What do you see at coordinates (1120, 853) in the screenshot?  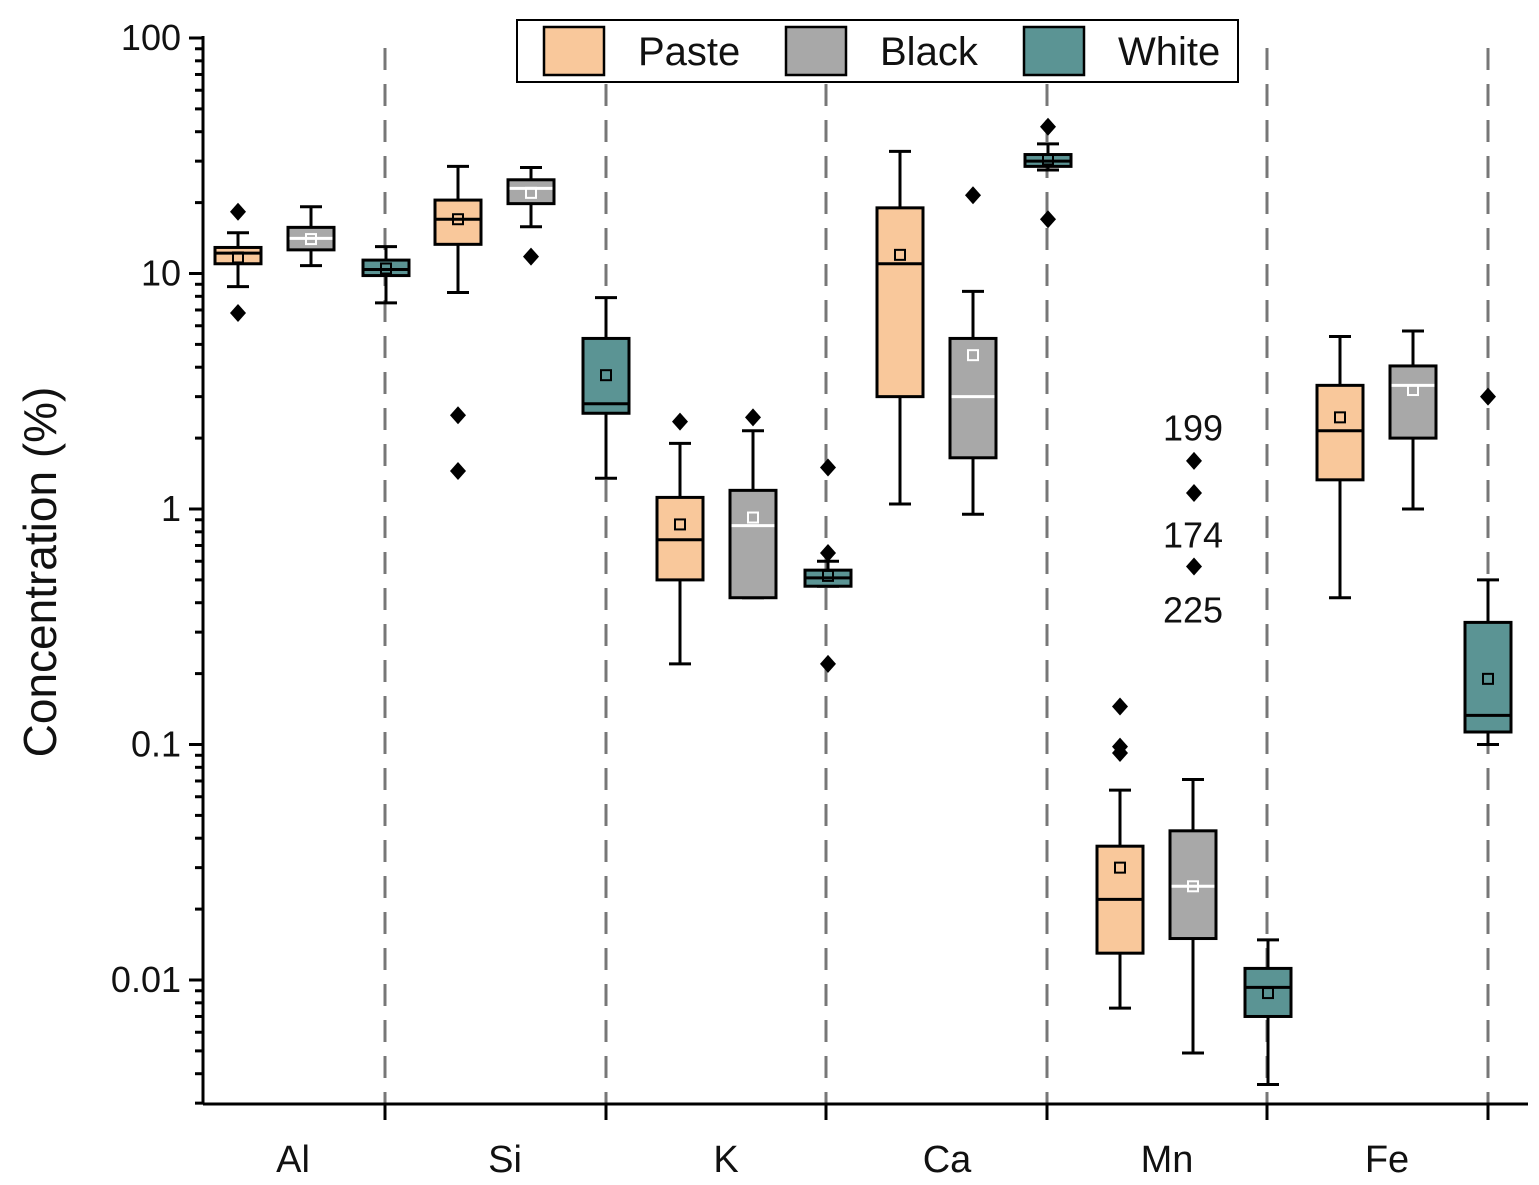 I see `box-paste-mn` at bounding box center [1120, 853].